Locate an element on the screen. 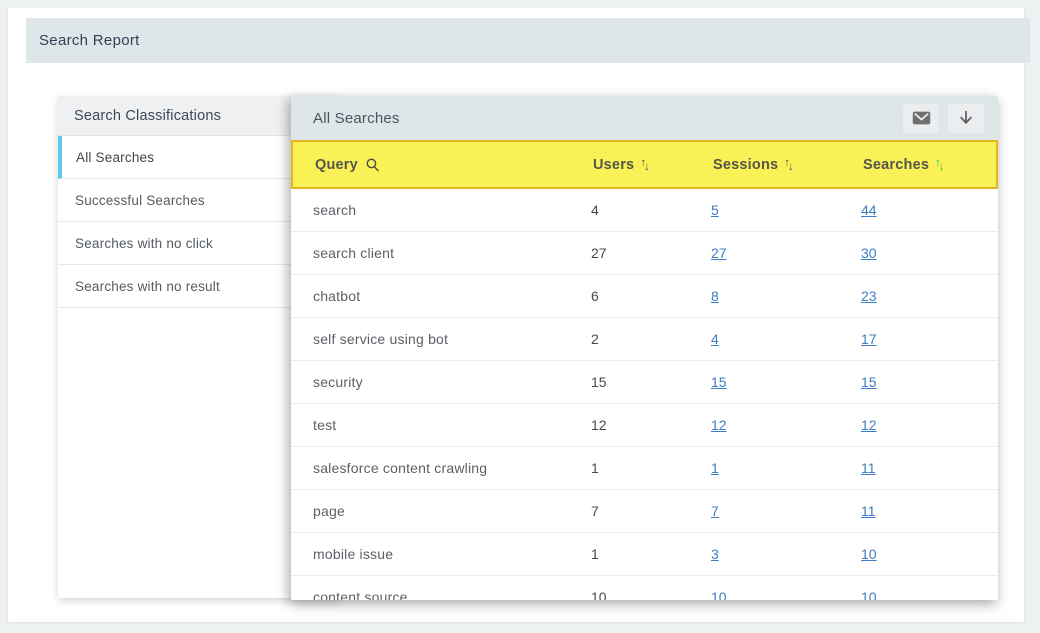 The height and width of the screenshot is (633, 1040). sessions-cell: 1 is located at coordinates (786, 468).